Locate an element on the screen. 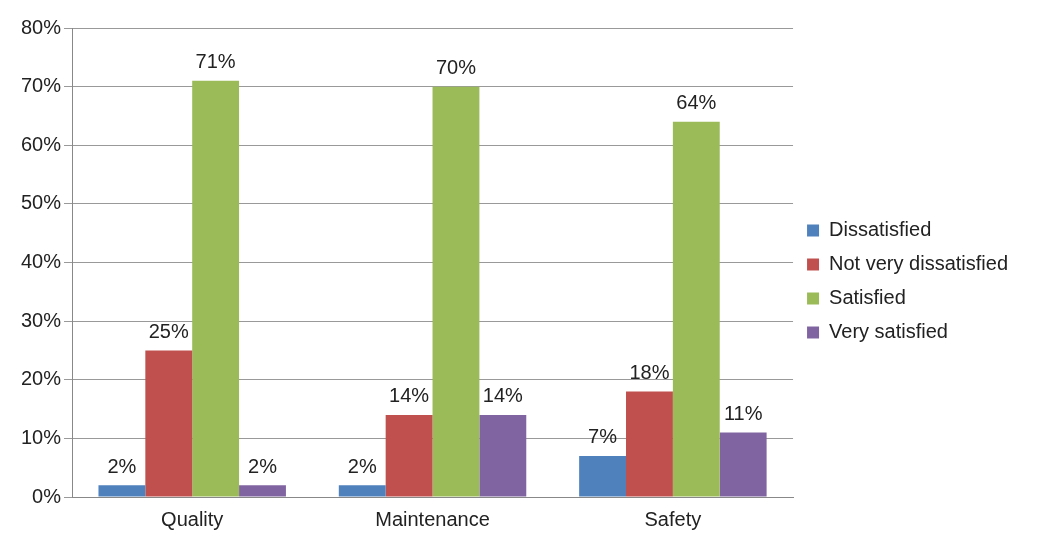 This screenshot has width=1039, height=551. data-label: 7% is located at coordinates (603, 436).